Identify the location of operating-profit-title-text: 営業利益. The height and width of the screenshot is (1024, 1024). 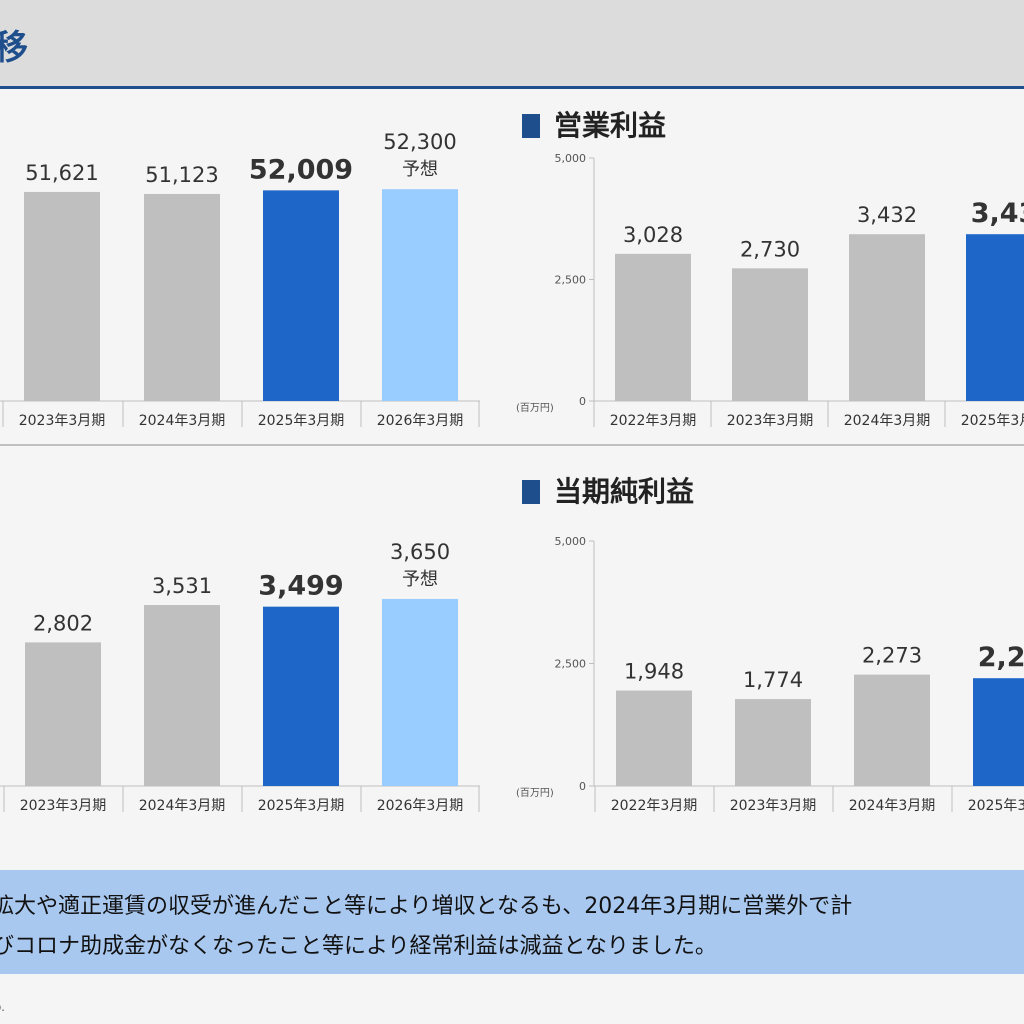
(610, 125).